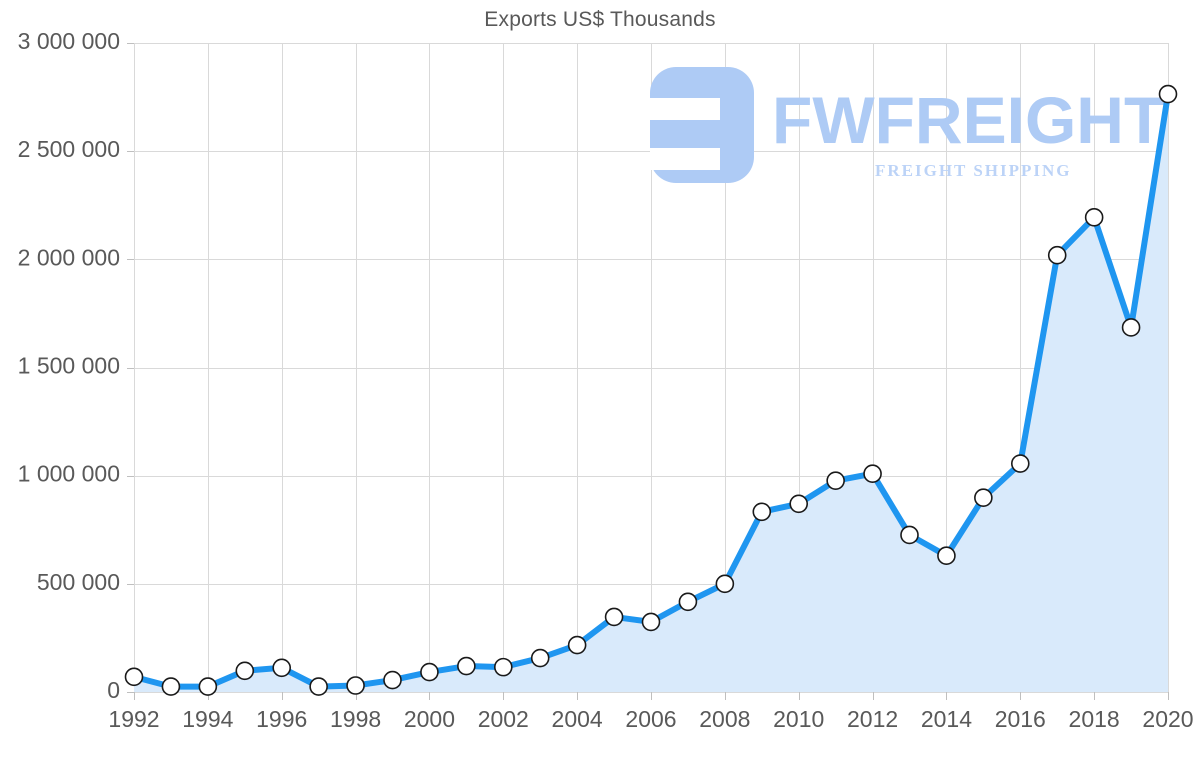 Image resolution: width=1200 pixels, height=763 pixels. Describe the element at coordinates (1020, 719) in the screenshot. I see `x-axis-tick-label: 2016` at that location.